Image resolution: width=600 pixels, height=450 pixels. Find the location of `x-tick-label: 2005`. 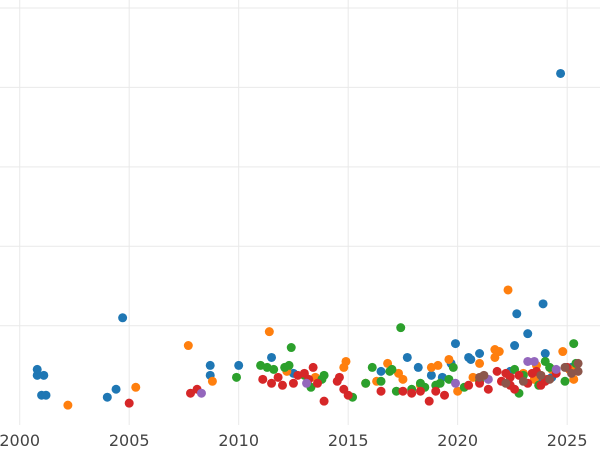

x-tick-label: 2005 is located at coordinates (129, 440).